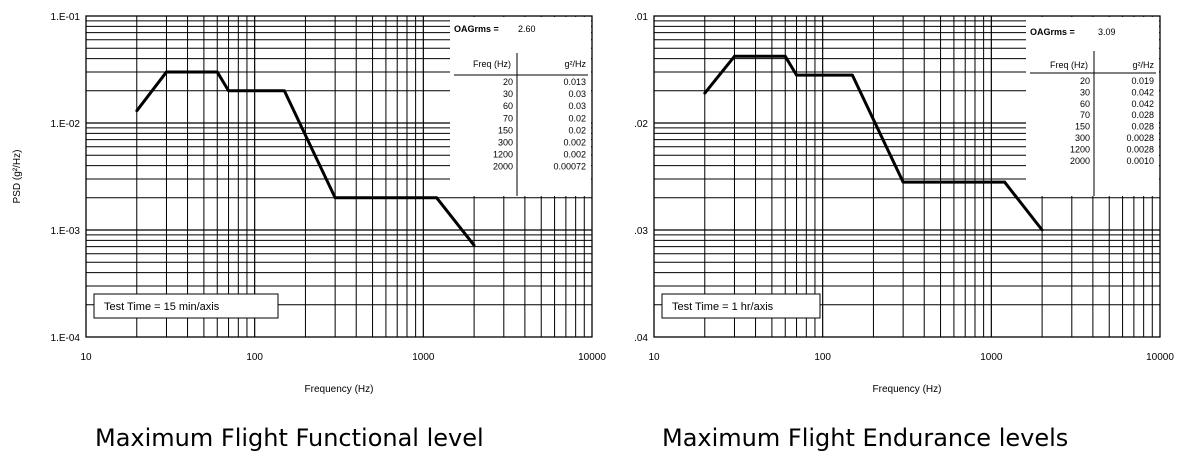  Describe the element at coordinates (66, 338) in the screenshot. I see `chart1-y-tick-label: 1.E-04` at that location.